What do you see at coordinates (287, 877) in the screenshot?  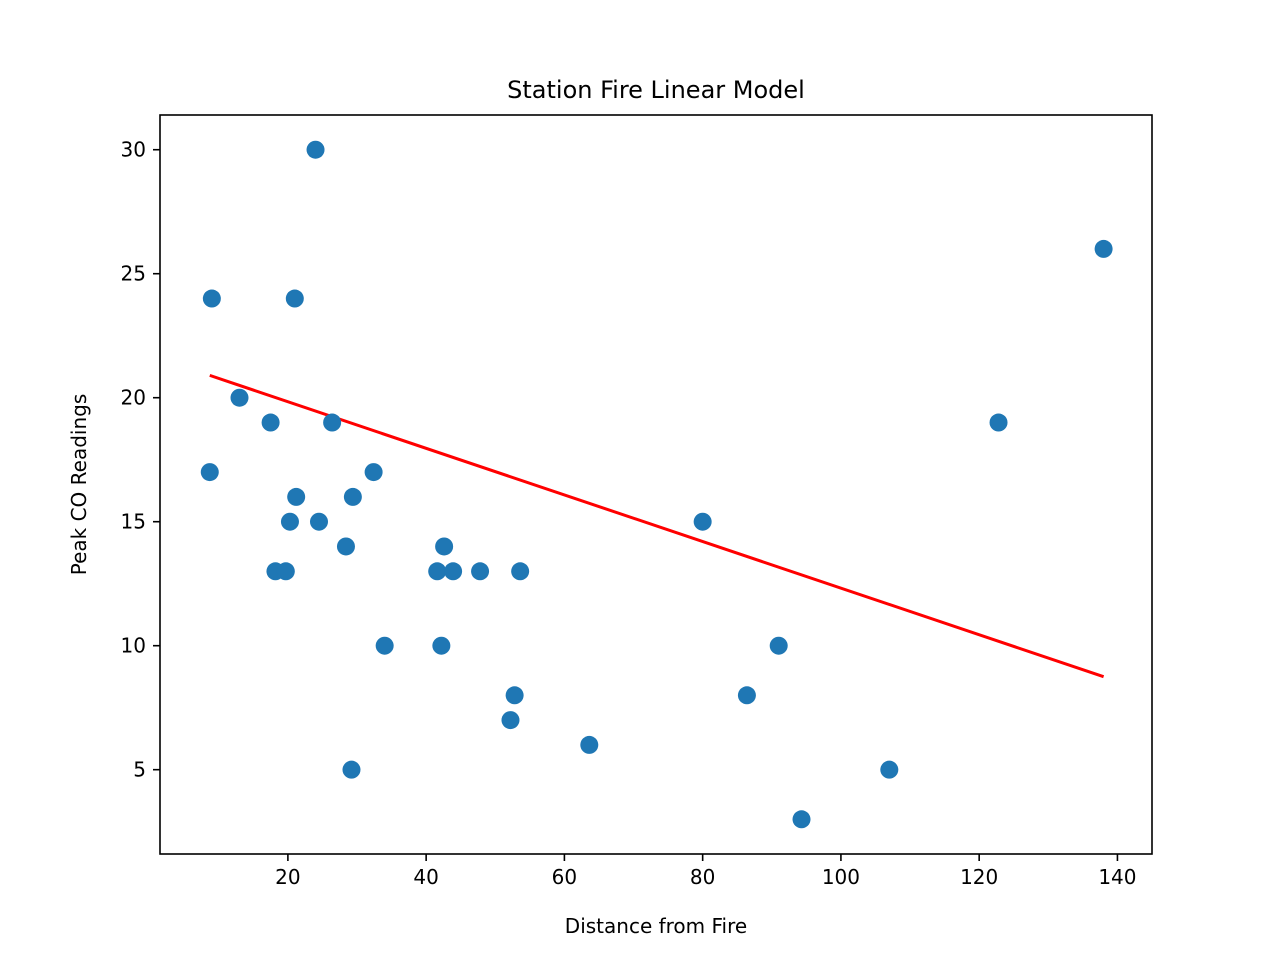 I see `x-tick-label: 20` at bounding box center [287, 877].